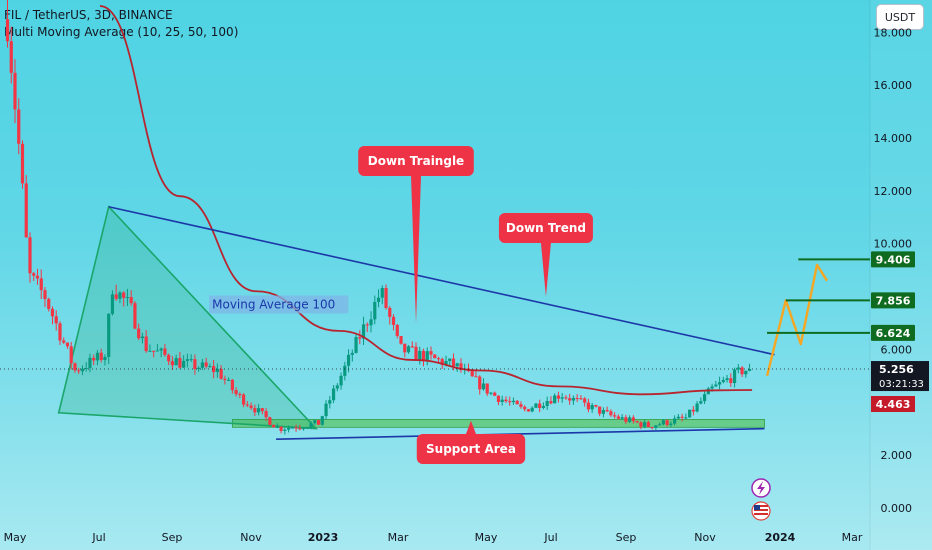 The height and width of the screenshot is (550, 932). What do you see at coordinates (761, 488) in the screenshot?
I see `lightning-event-icon` at bounding box center [761, 488].